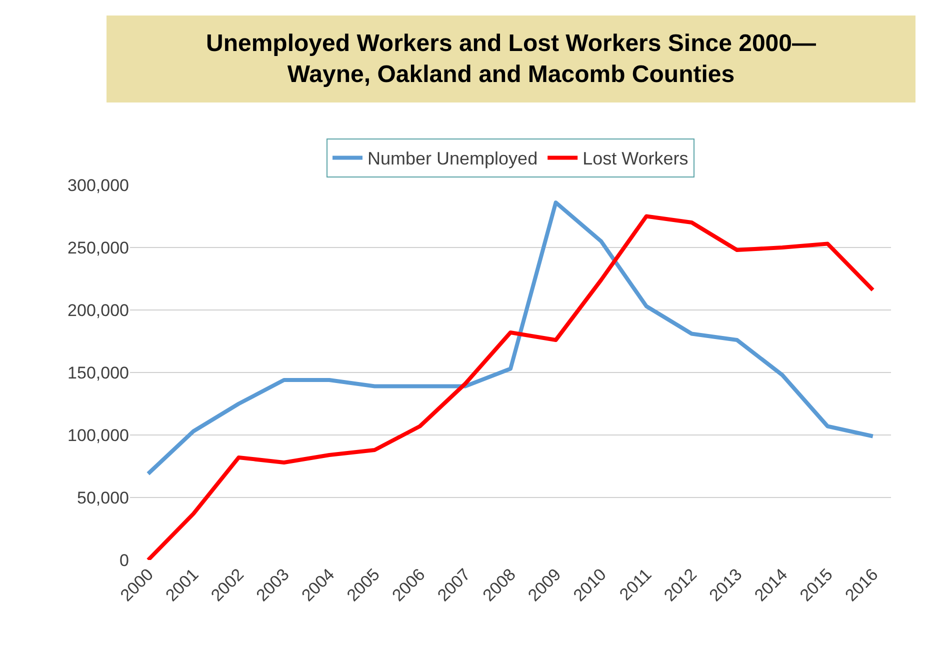 The width and height of the screenshot is (941, 655). Describe the element at coordinates (511, 59) in the screenshot. I see `chart-title: Unemployed Workers and Lost Workers Since 2000— Wayne, Oakland and Macomb Counties` at that location.